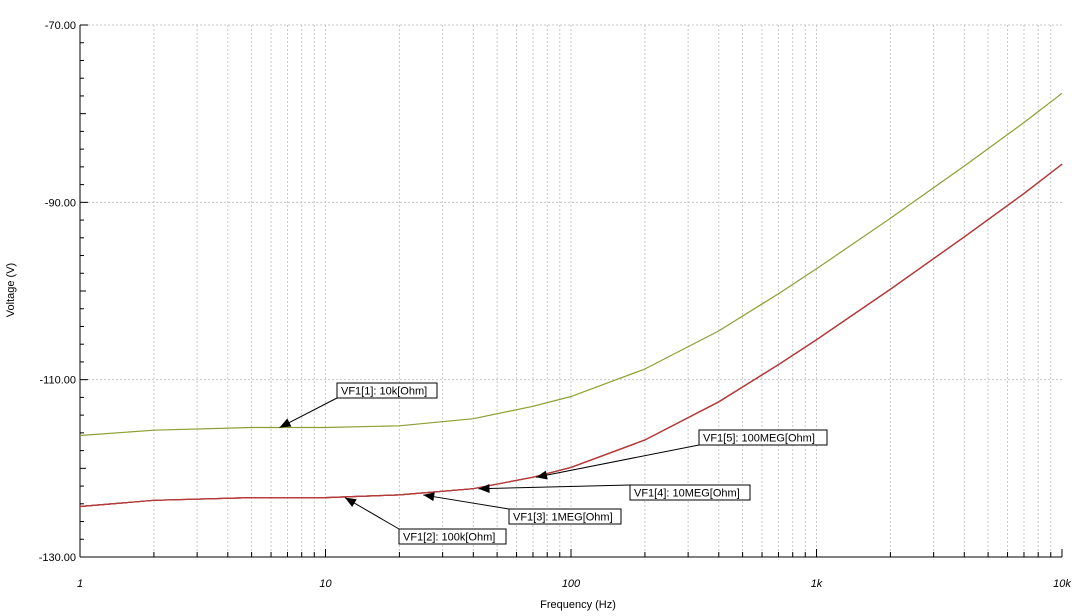 The image size is (1080, 616). I want to click on y-tick-label: -70.00, so click(60, 26).